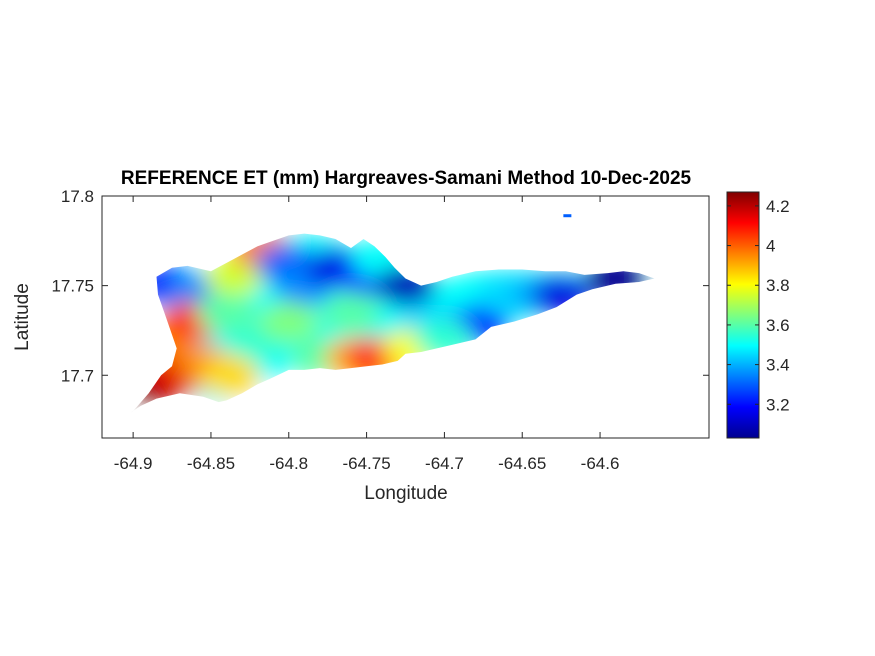 The height and width of the screenshot is (656, 875). Describe the element at coordinates (133, 463) in the screenshot. I see `x-tick-label: -64.9` at that location.